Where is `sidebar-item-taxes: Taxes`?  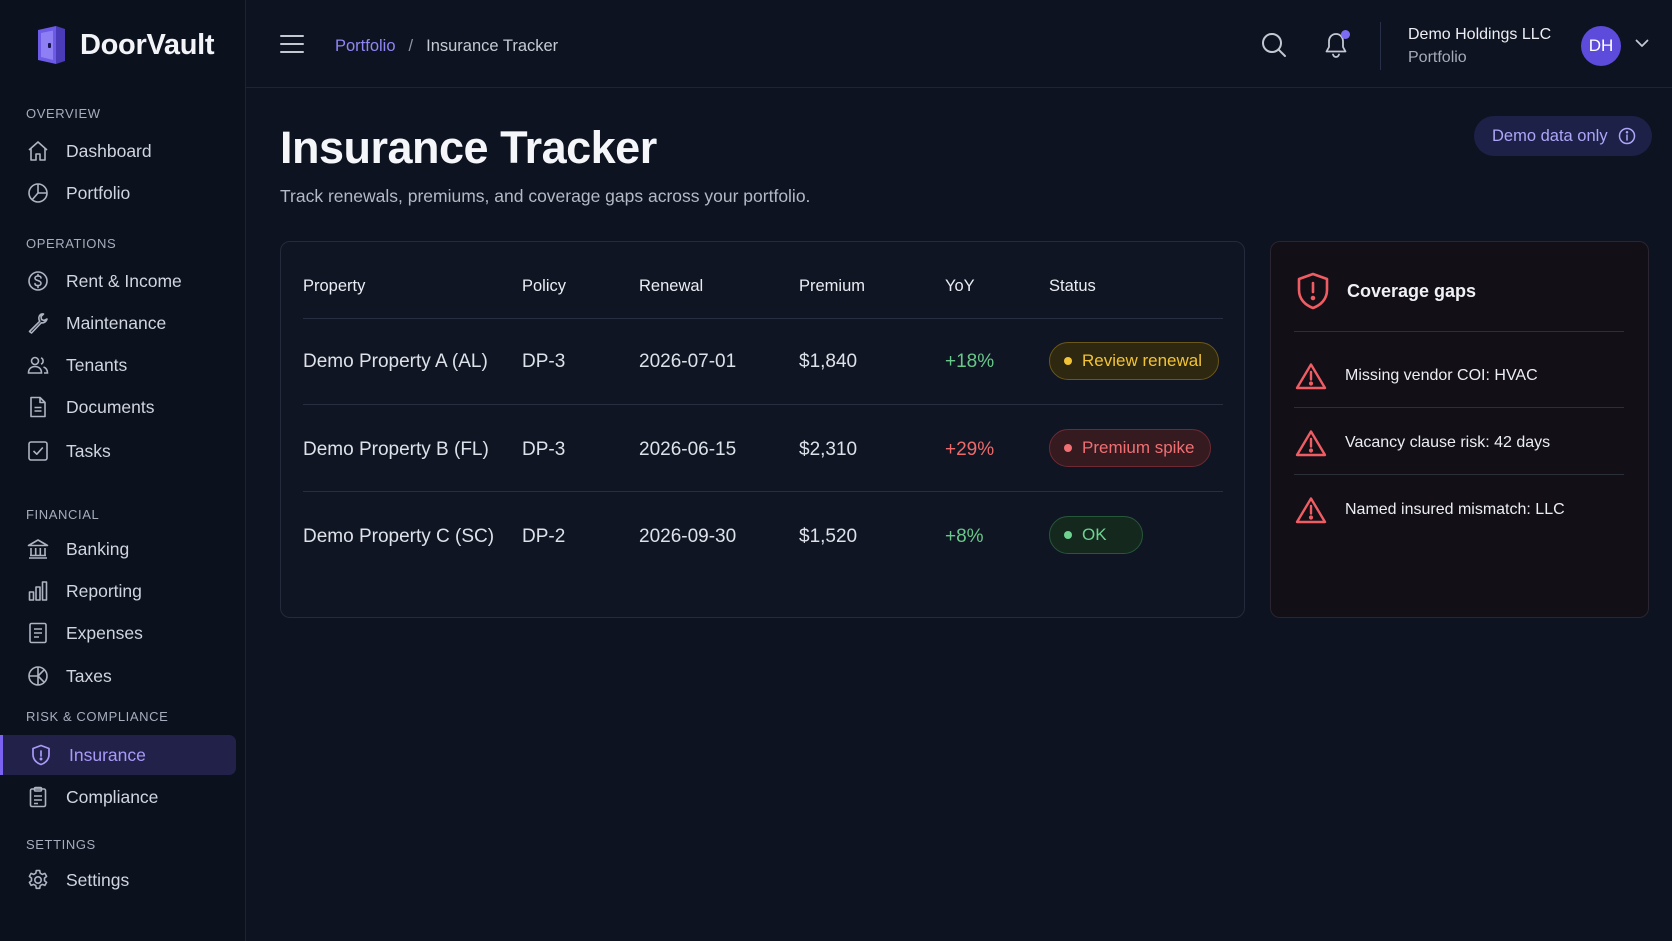 sidebar-item-taxes: Taxes is located at coordinates (69, 676).